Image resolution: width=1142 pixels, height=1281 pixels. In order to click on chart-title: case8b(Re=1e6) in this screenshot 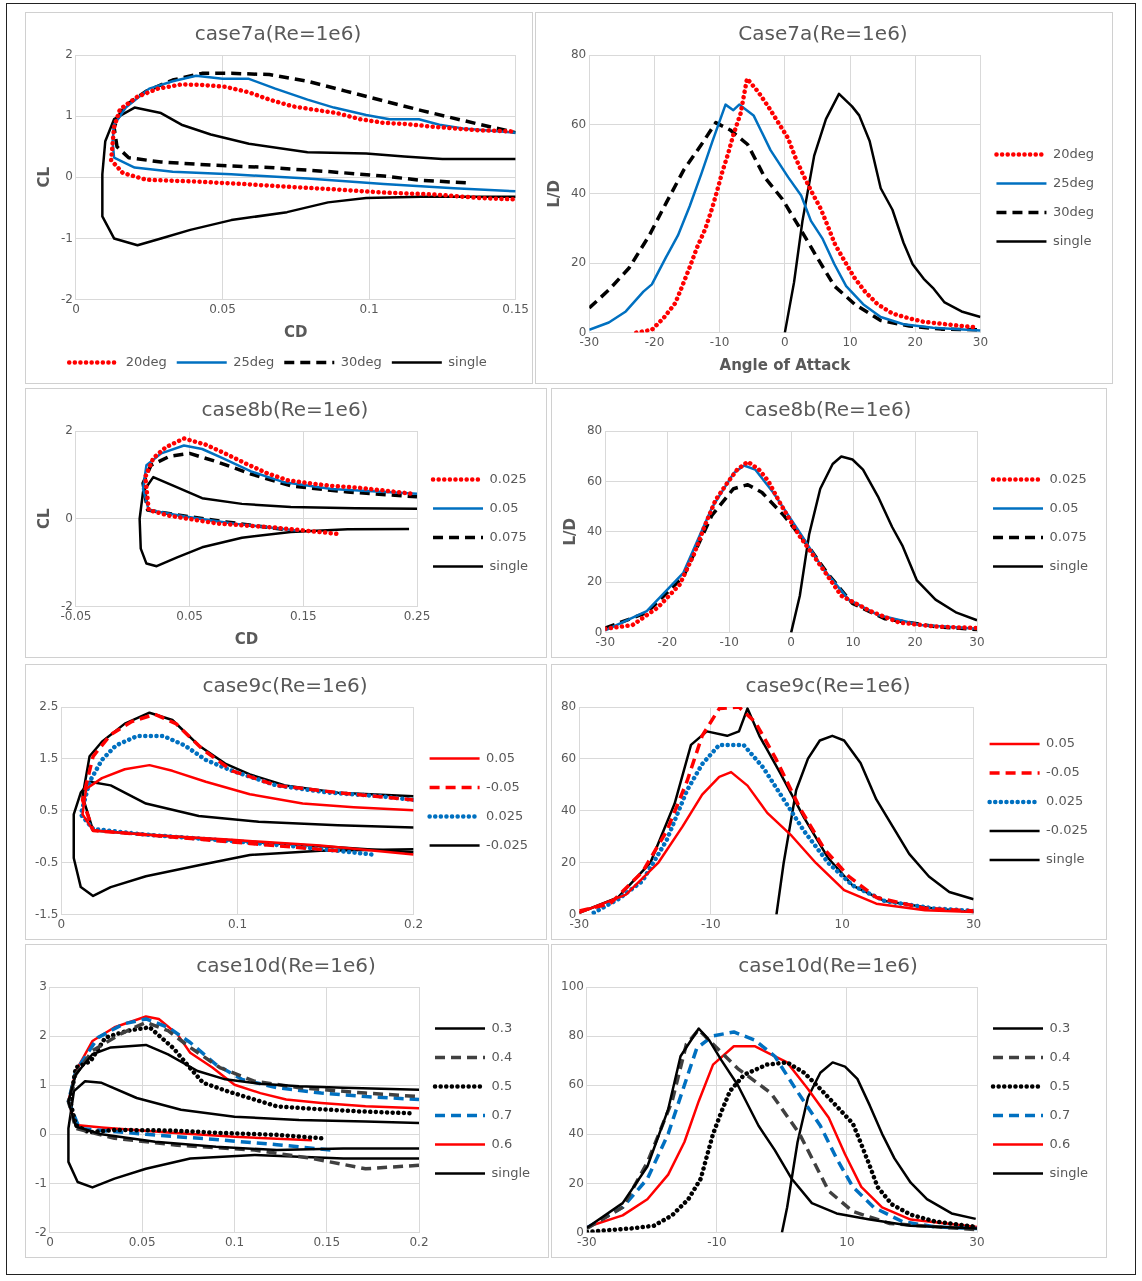, I will do `click(828, 409)`.